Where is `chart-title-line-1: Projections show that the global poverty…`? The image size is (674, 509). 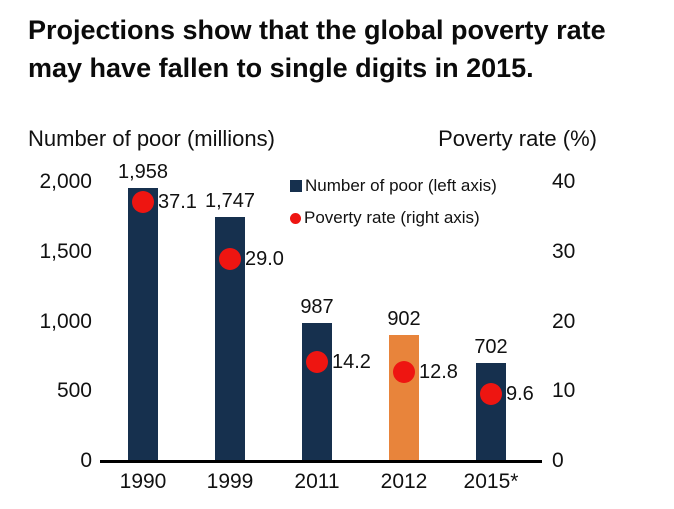 chart-title-line-1: Projections show that the global poverty… is located at coordinates (317, 30).